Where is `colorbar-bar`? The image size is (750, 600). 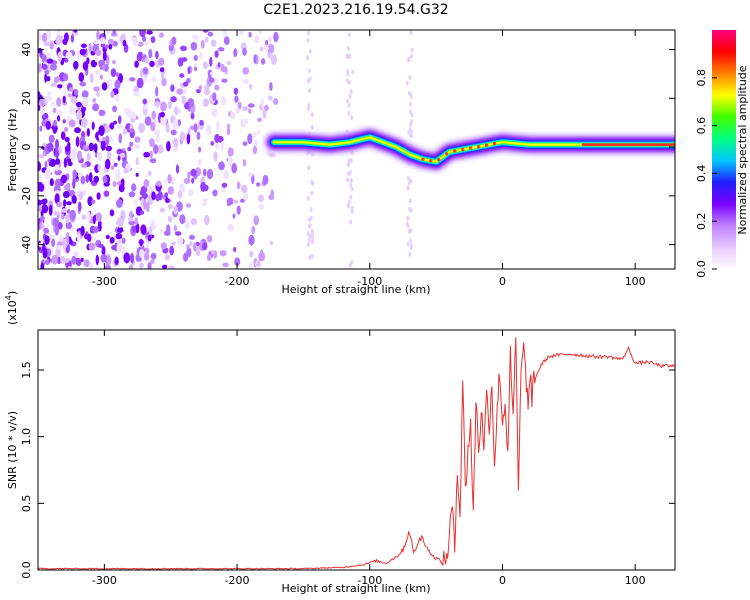
colorbar-bar is located at coordinates (724, 149).